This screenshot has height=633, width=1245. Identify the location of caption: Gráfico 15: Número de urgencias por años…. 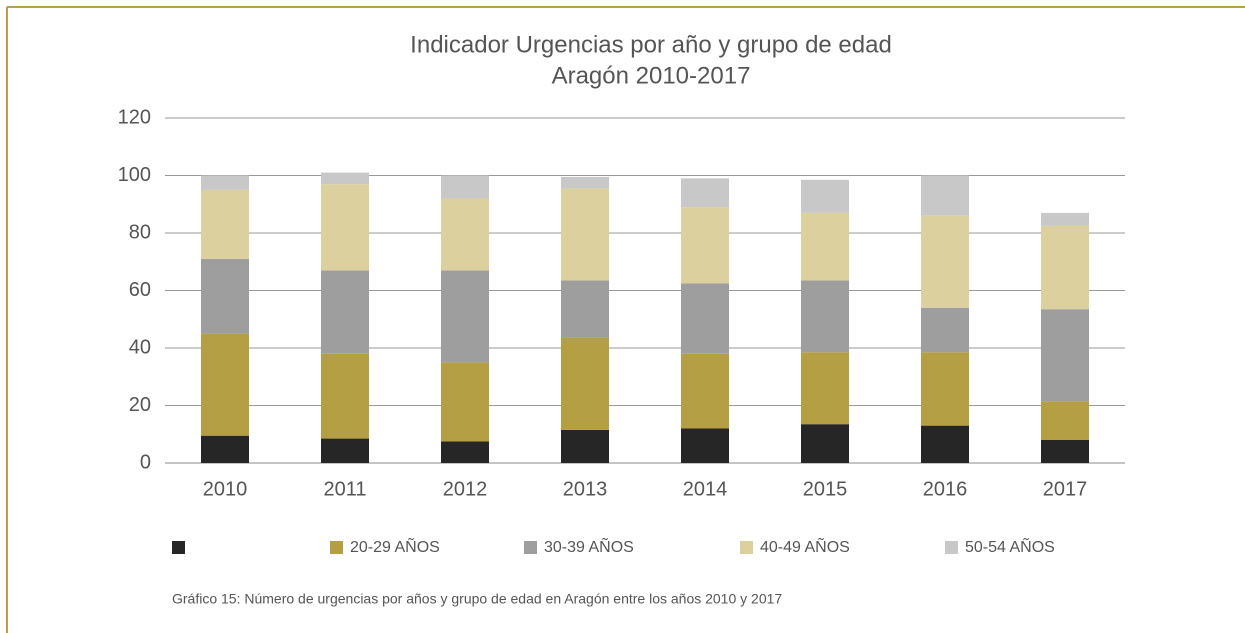
(477, 599).